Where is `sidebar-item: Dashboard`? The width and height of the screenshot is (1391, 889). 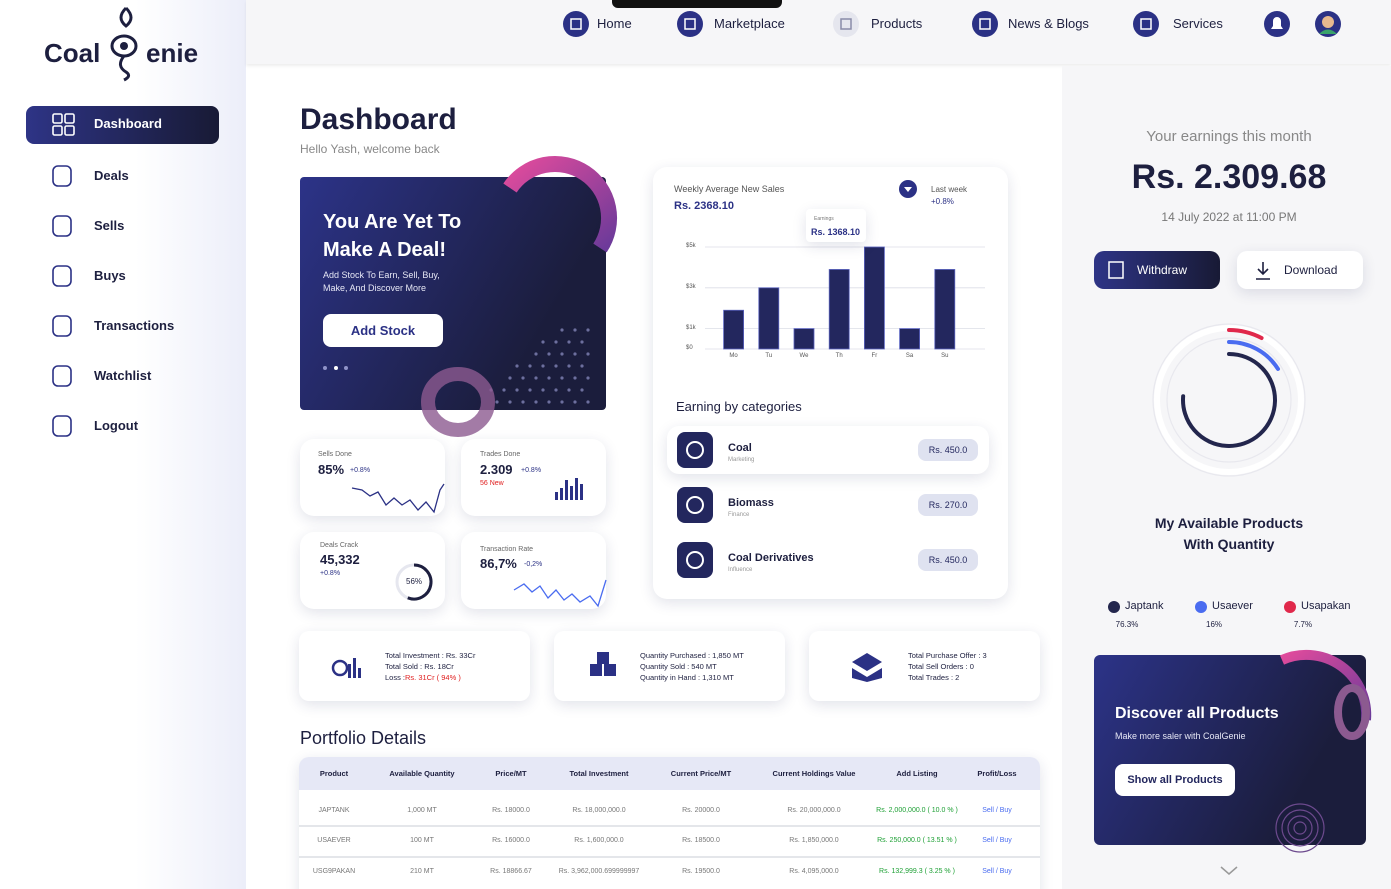 sidebar-item: Dashboard is located at coordinates (128, 124).